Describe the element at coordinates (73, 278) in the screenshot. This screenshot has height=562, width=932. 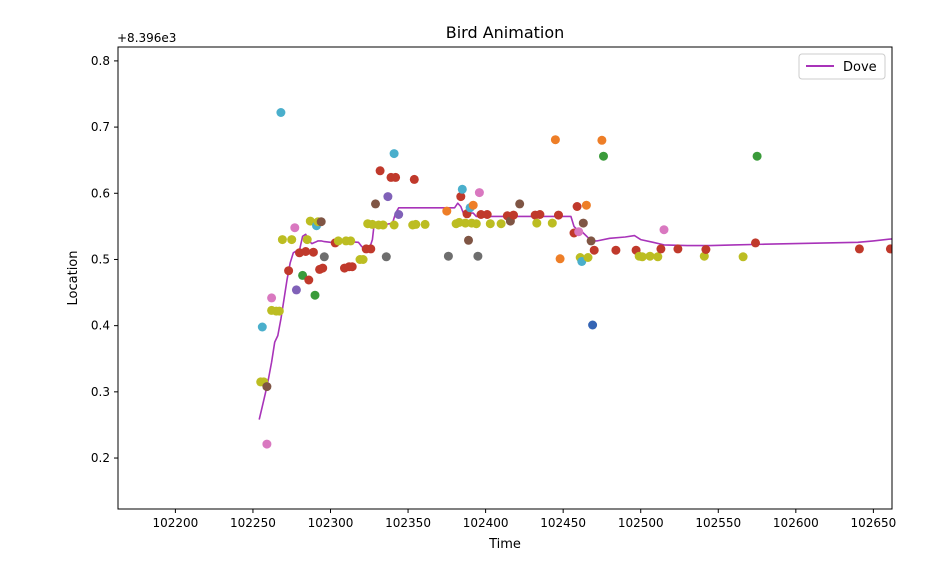
I see `y-axis-label: Location` at that location.